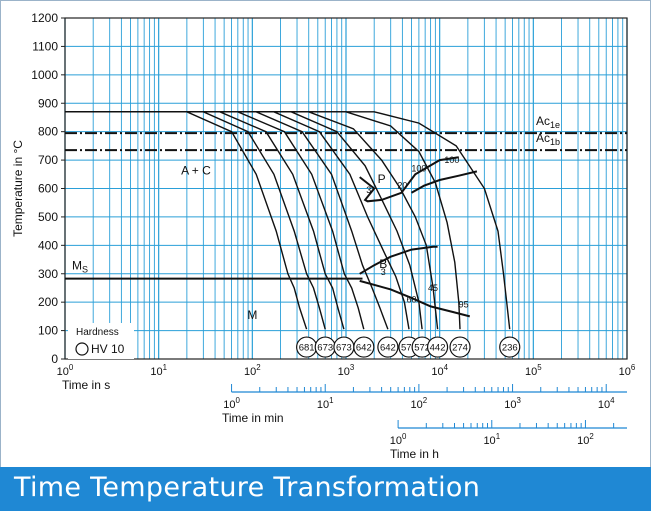 This screenshot has height=511, width=651. I want to click on y-tick-label: 100, so click(48, 331).